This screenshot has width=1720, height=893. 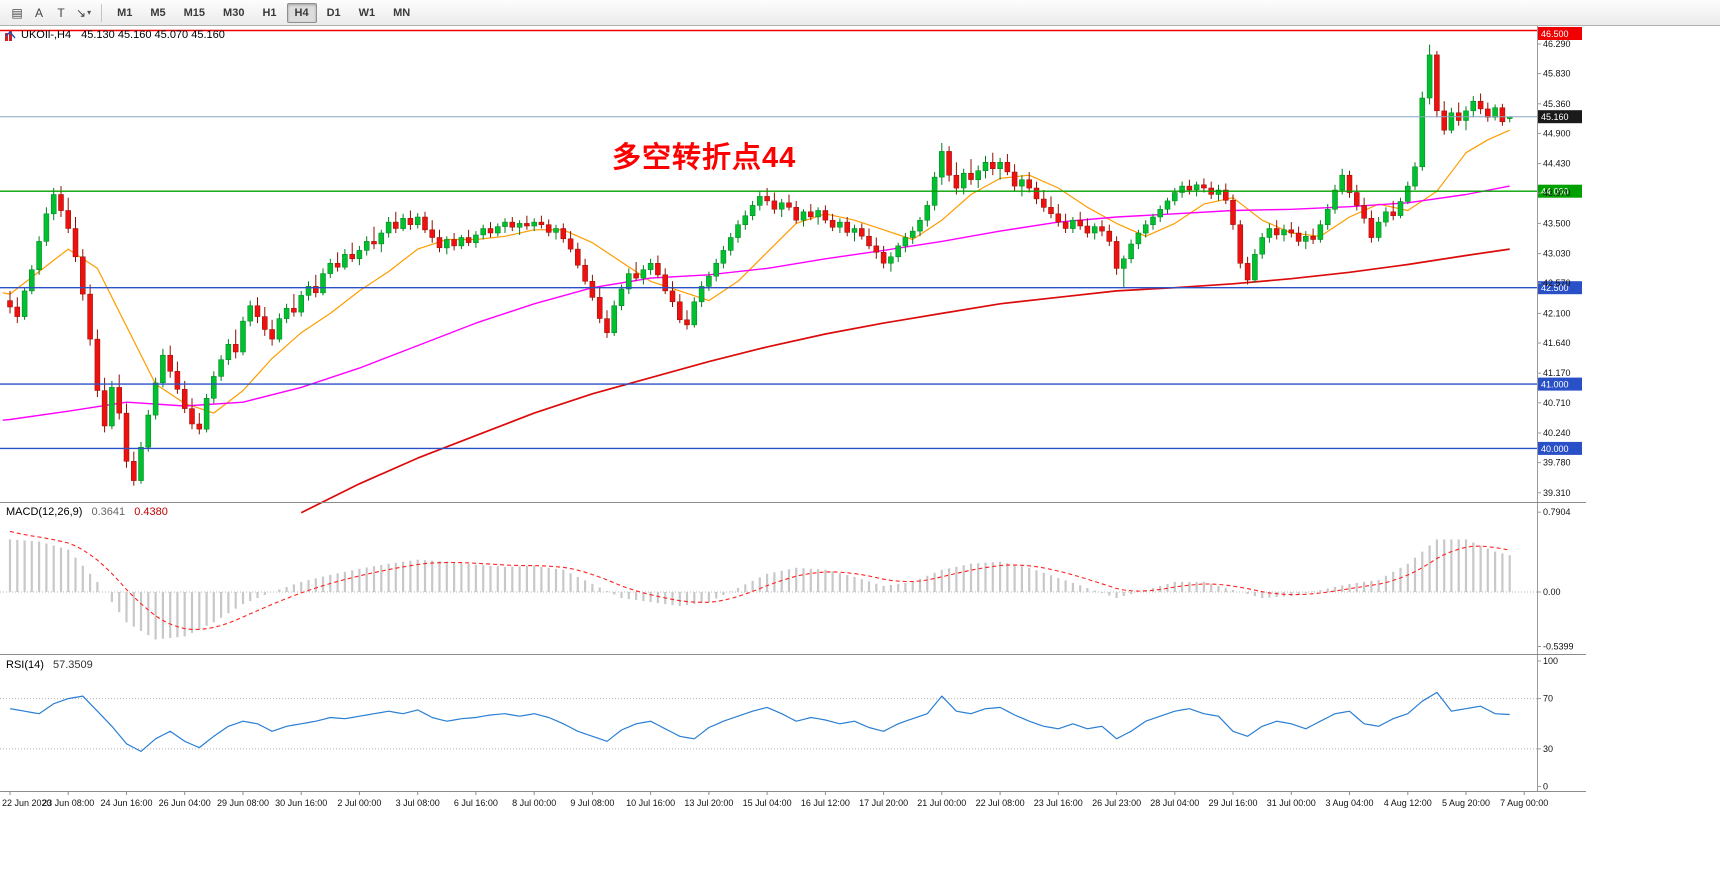 I want to click on bid-price-line: 45.160, so click(x=791, y=117).